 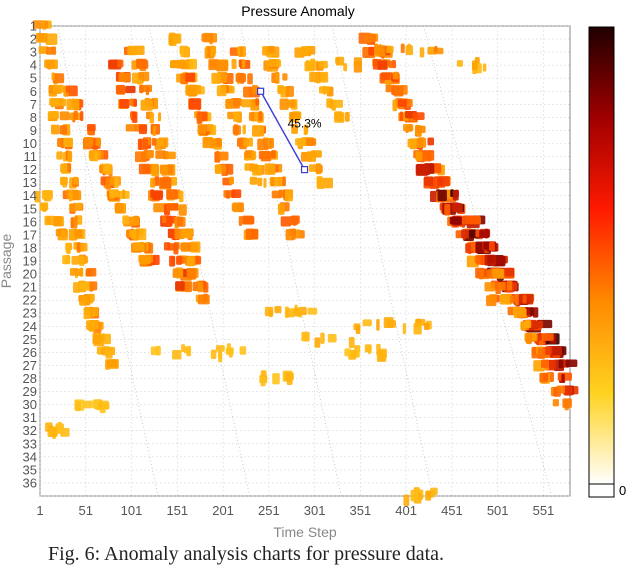 I want to click on y-tick-label: 2, so click(x=33, y=39).